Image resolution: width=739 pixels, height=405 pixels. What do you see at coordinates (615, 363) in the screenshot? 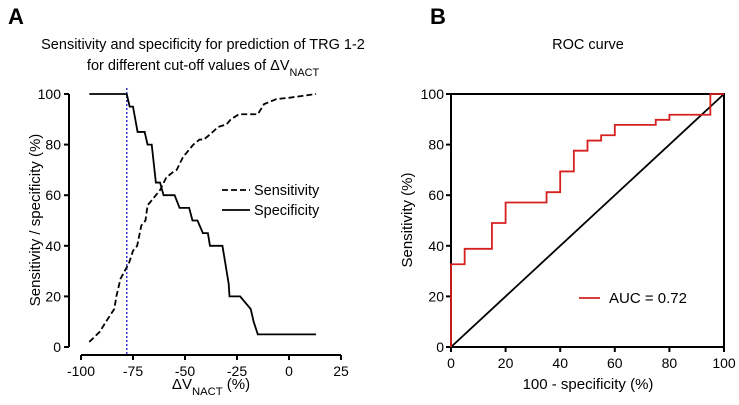
I see `x-tick-label-b: 60` at bounding box center [615, 363].